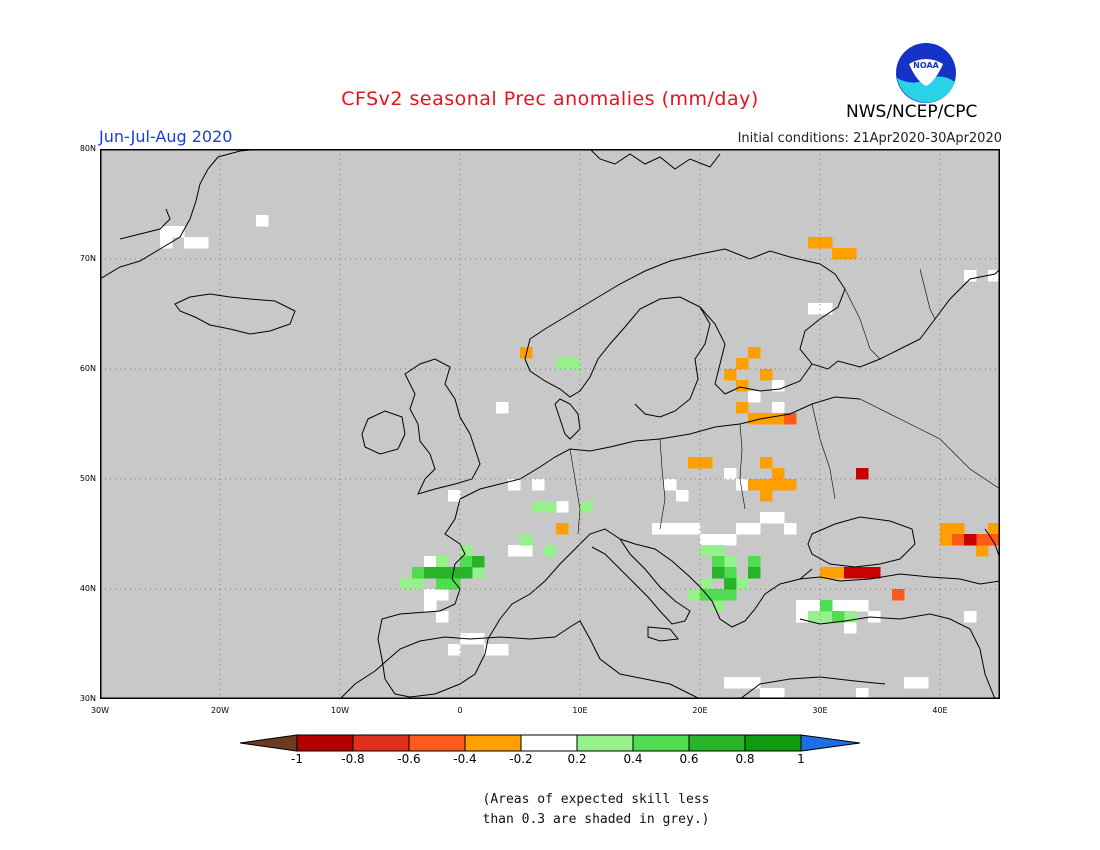 Image resolution: width=1100 pixels, height=850 pixels. Describe the element at coordinates (912, 112) in the screenshot. I see `organization-label: NWS/NCEP/CPC` at that location.